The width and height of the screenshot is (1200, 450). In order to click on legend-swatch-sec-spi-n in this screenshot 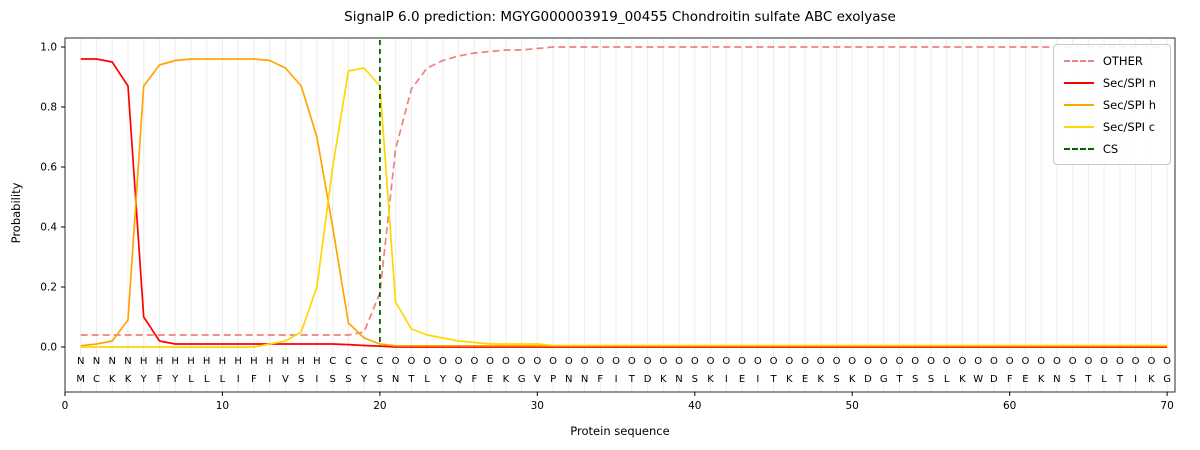, I will do `click(1078, 82)`.